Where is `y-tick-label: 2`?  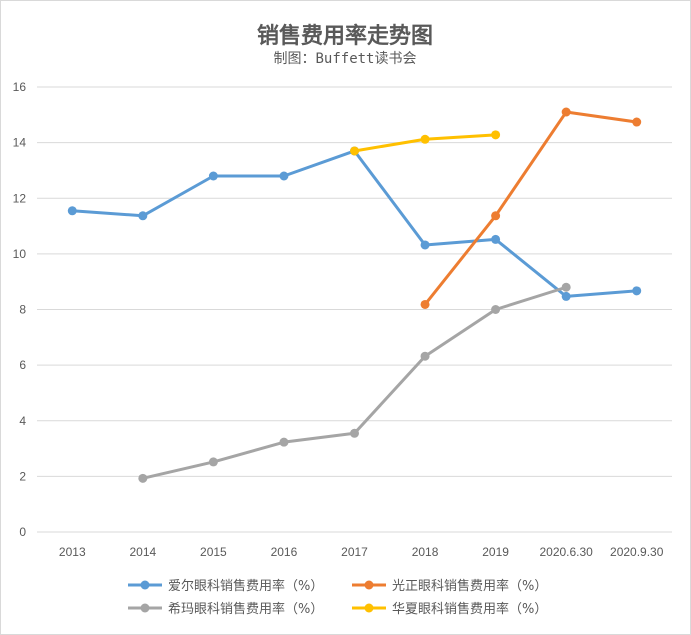
y-tick-label: 2 is located at coordinates (22, 476).